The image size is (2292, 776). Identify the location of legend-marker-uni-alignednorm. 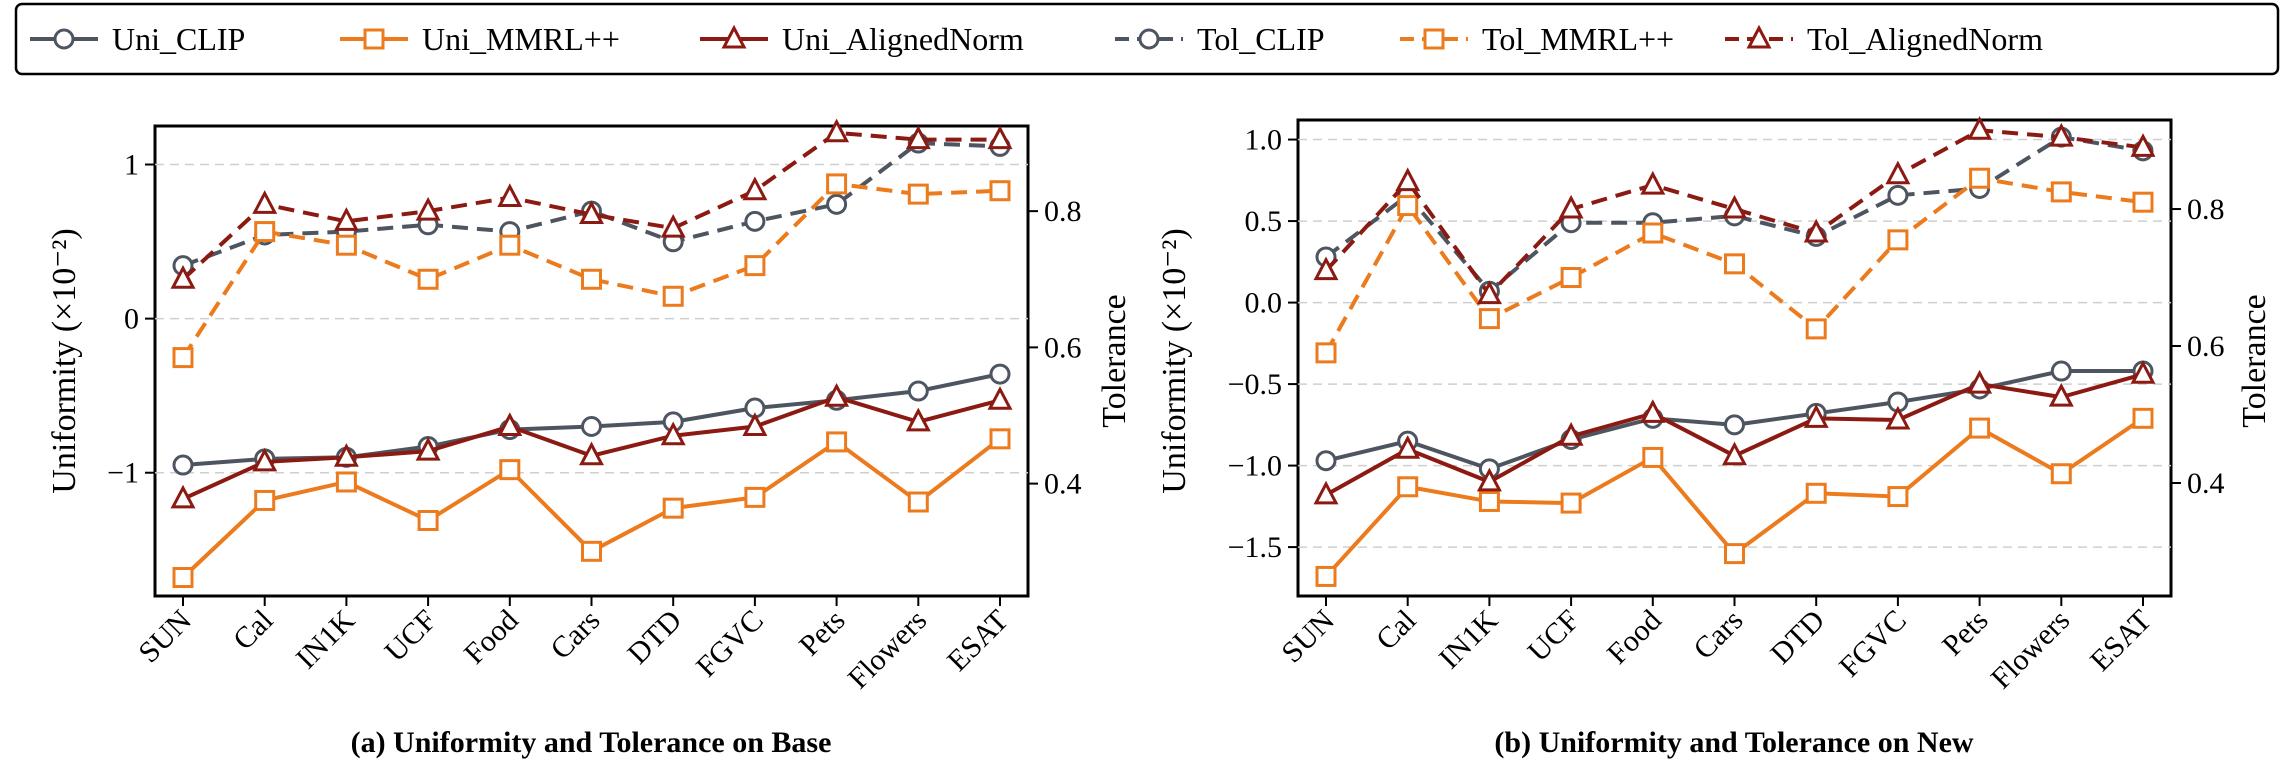
(734, 36).